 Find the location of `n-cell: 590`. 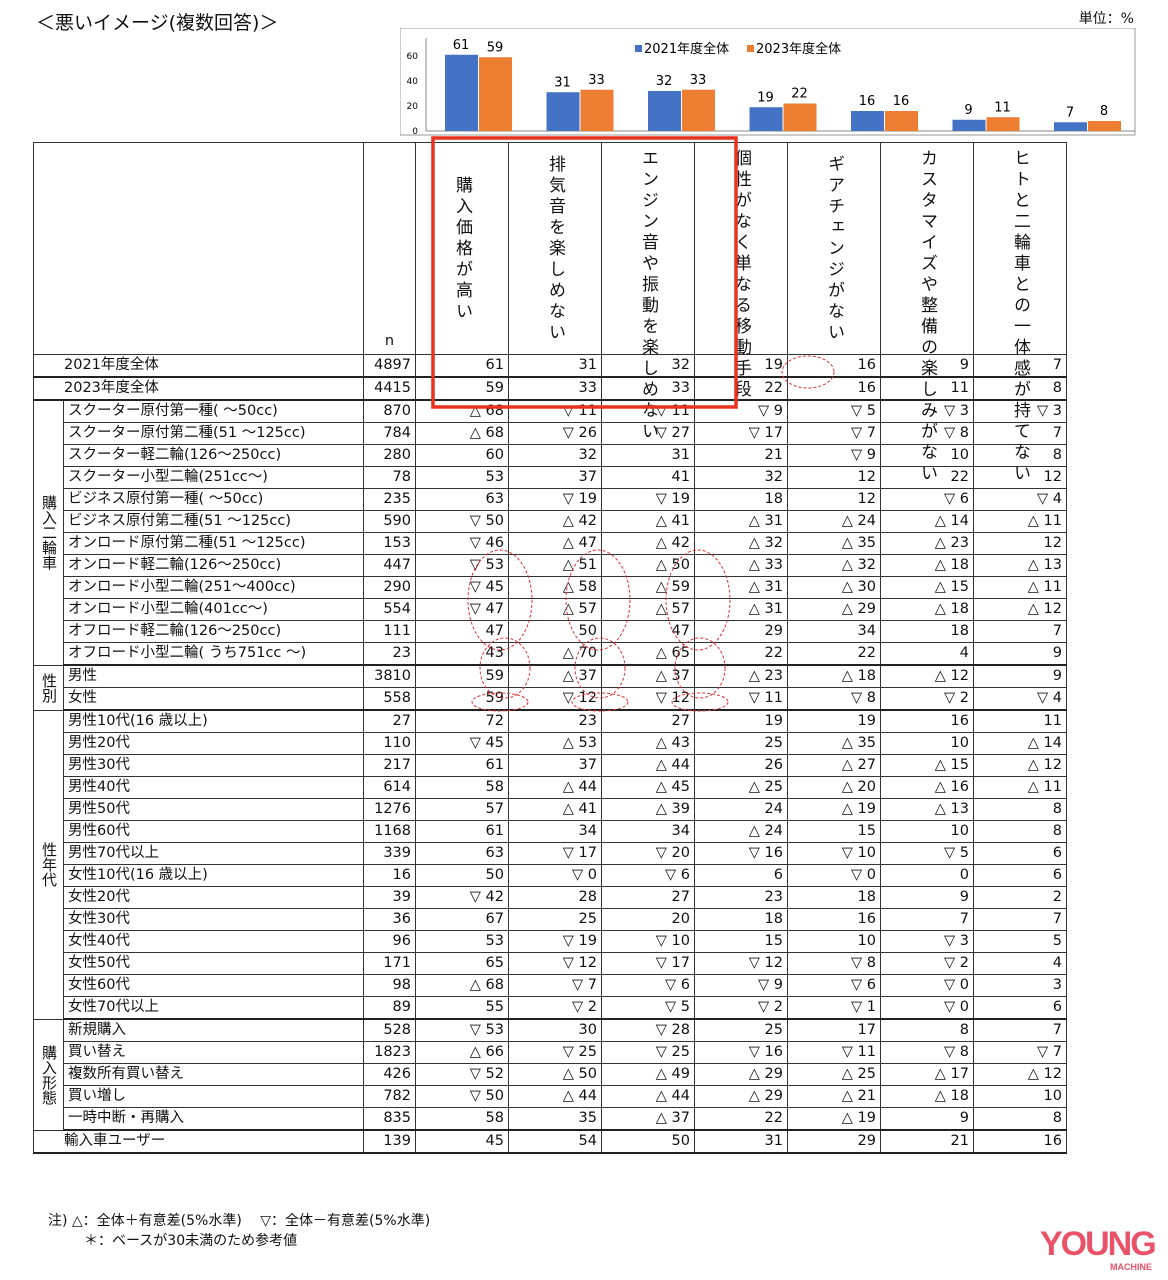

n-cell: 590 is located at coordinates (389, 521).